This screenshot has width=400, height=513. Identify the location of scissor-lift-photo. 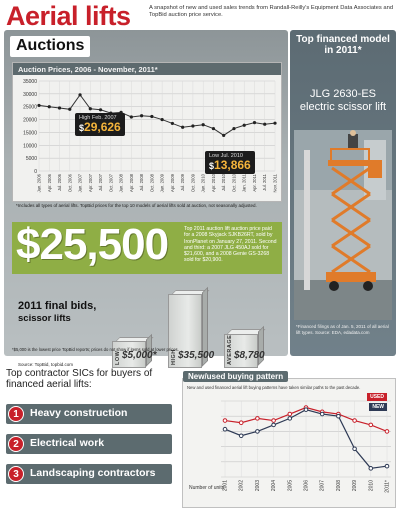
(343, 225).